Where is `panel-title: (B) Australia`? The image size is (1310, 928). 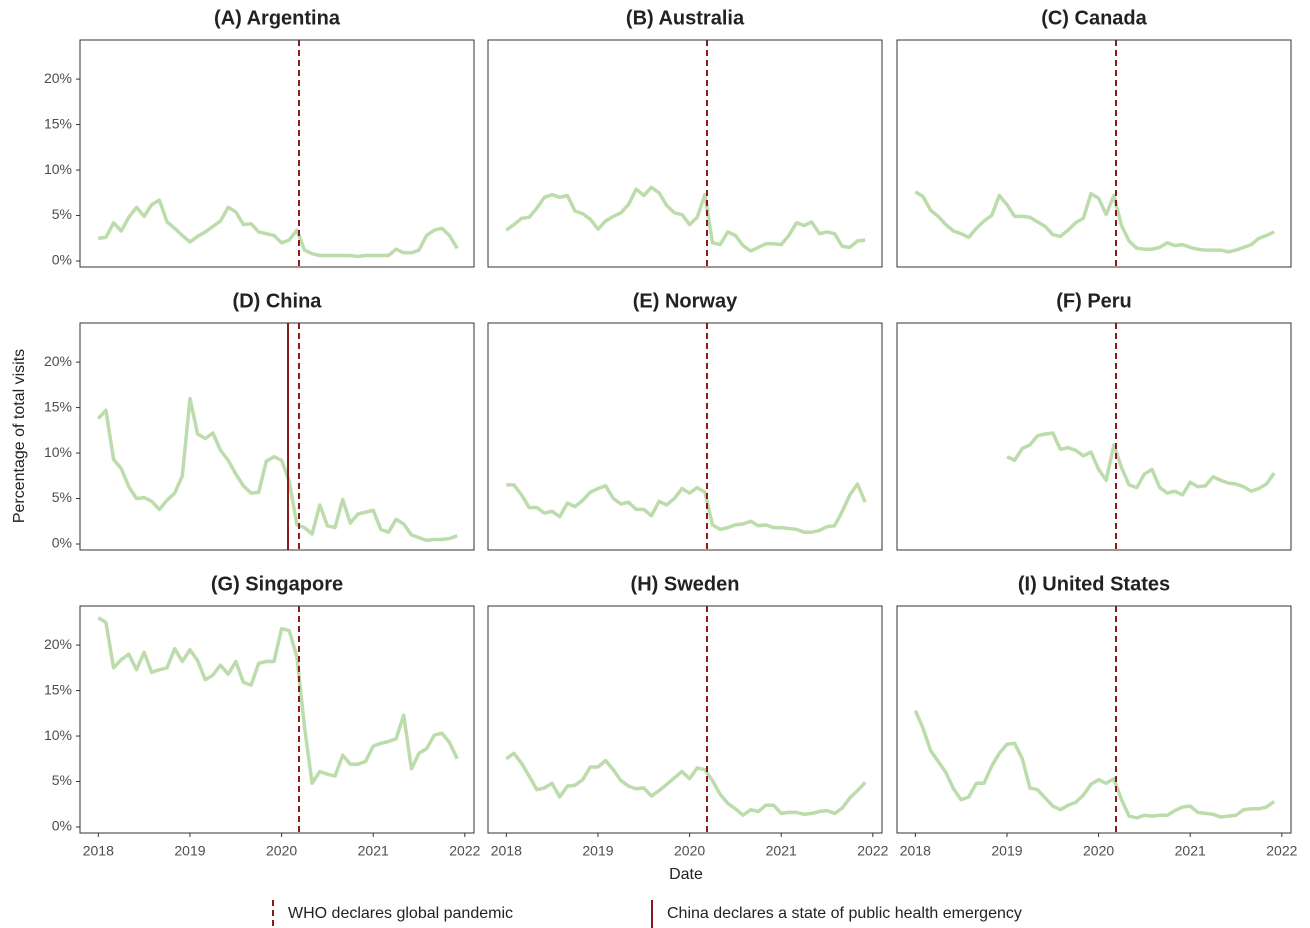 panel-title: (B) Australia is located at coordinates (685, 18).